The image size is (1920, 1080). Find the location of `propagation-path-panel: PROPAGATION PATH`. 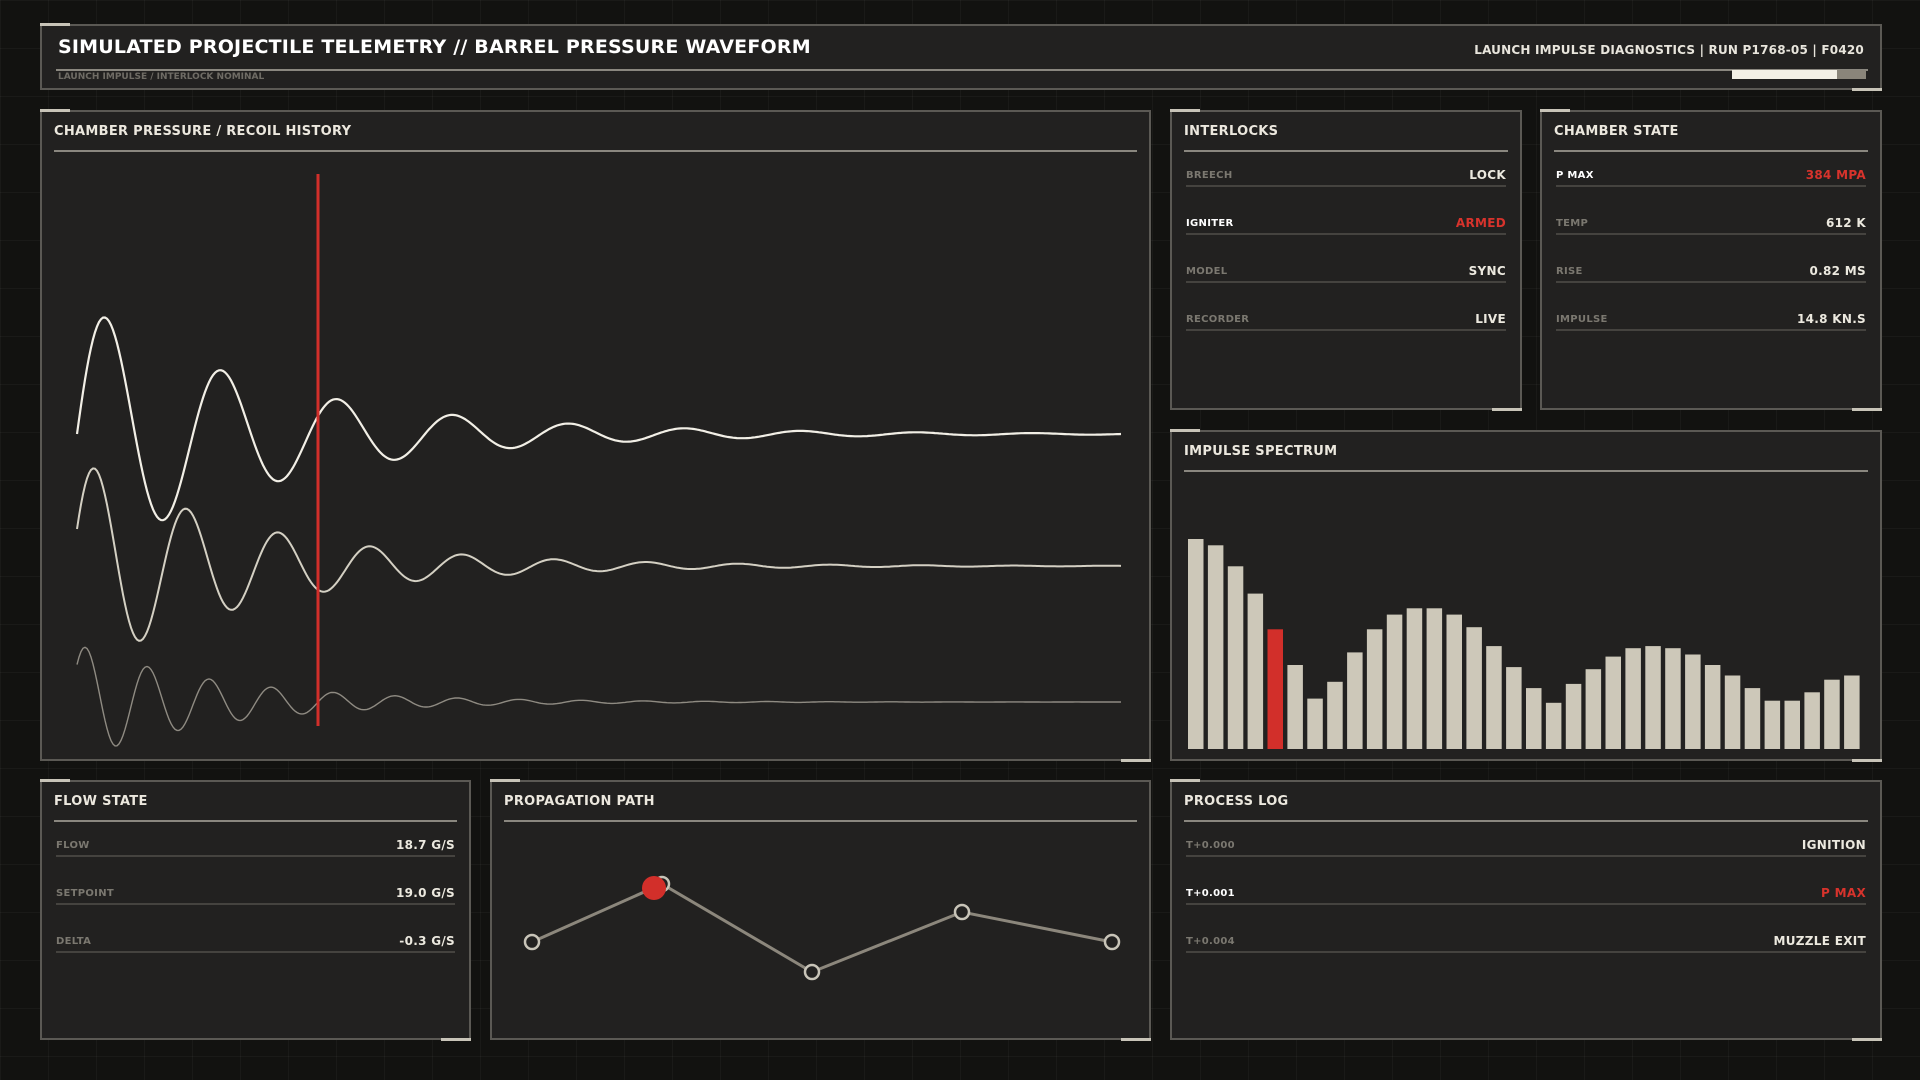

propagation-path-panel: PROPAGATION PATH is located at coordinates (820, 910).